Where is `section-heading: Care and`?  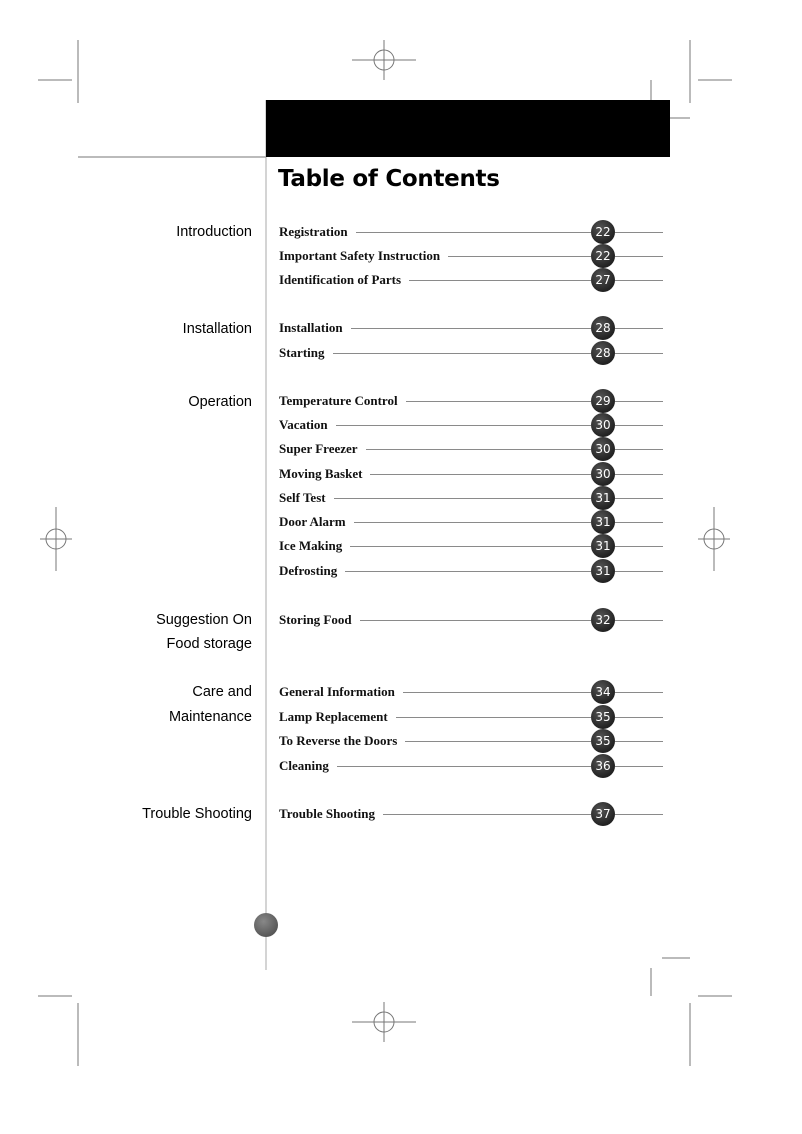 section-heading: Care and is located at coordinates (222, 692).